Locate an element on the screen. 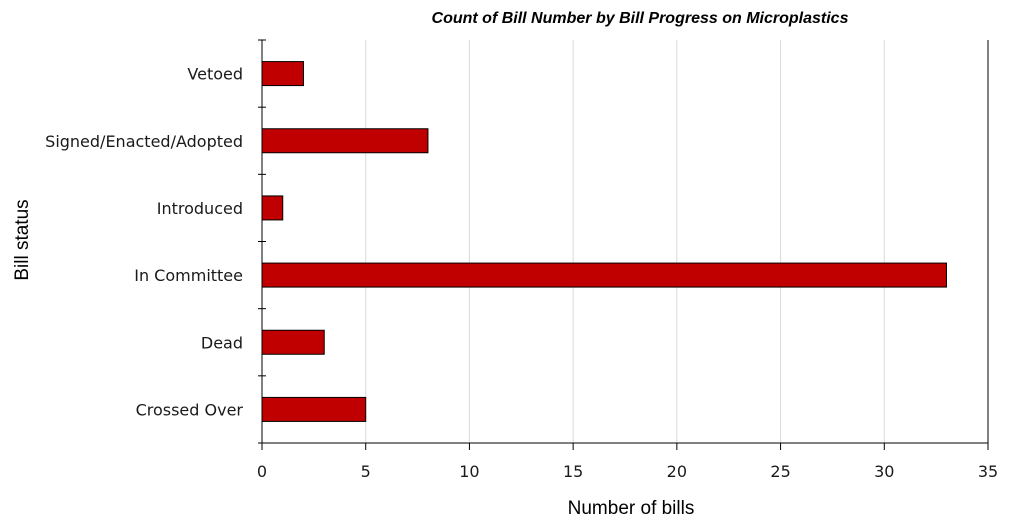 The height and width of the screenshot is (520, 1009). x-axis-ticks: 0 5 10 15 20 25 30 35 is located at coordinates (627, 462).